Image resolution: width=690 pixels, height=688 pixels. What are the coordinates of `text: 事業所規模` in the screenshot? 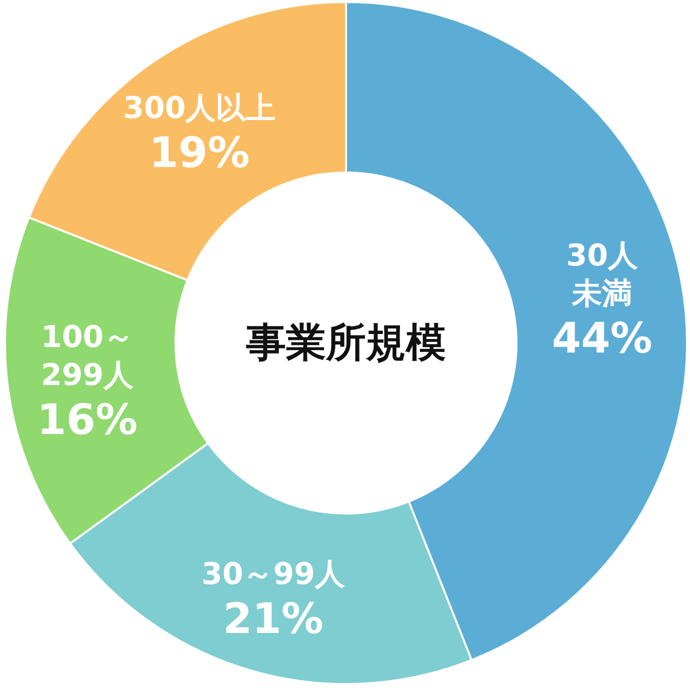 It's located at (345, 343).